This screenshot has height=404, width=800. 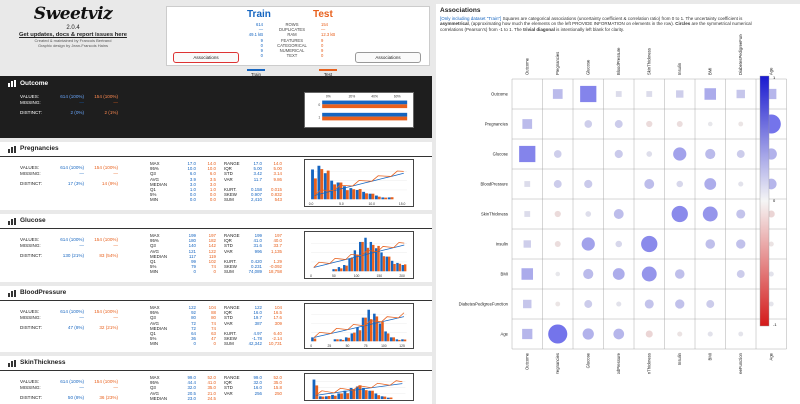 I want to click on updates-link: Get updates, docs & report issues here, so click(x=73, y=35).